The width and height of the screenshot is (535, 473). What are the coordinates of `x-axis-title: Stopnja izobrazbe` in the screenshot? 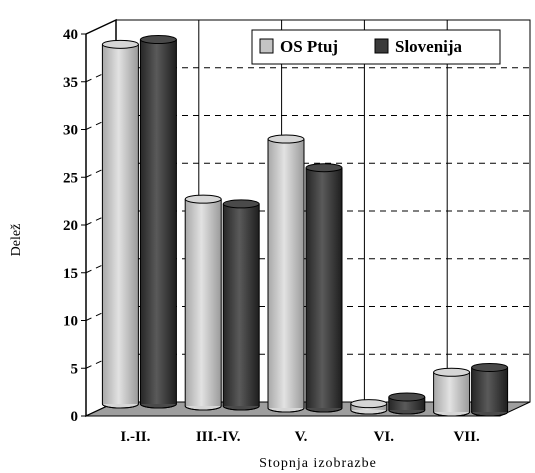 It's located at (318, 463).